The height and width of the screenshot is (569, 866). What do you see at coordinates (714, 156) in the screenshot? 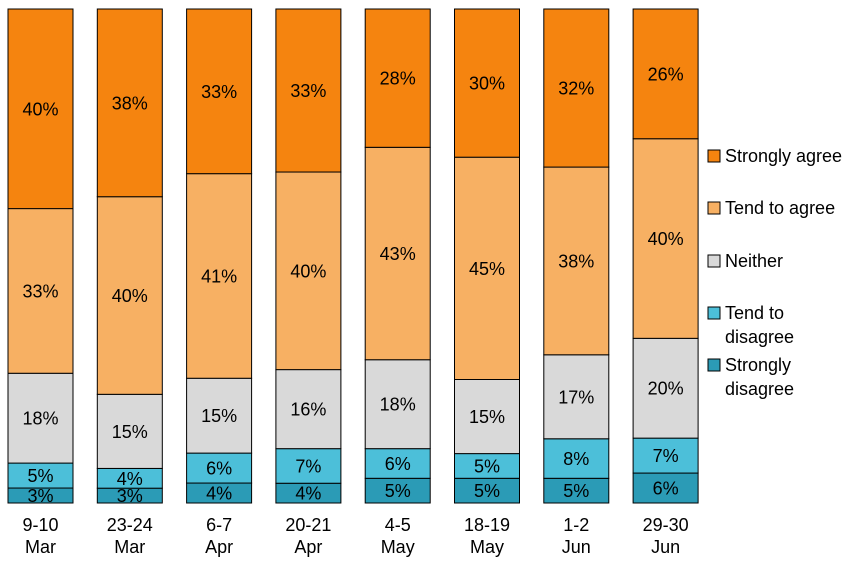
I see `legend-swatch-strongly-agree` at bounding box center [714, 156].